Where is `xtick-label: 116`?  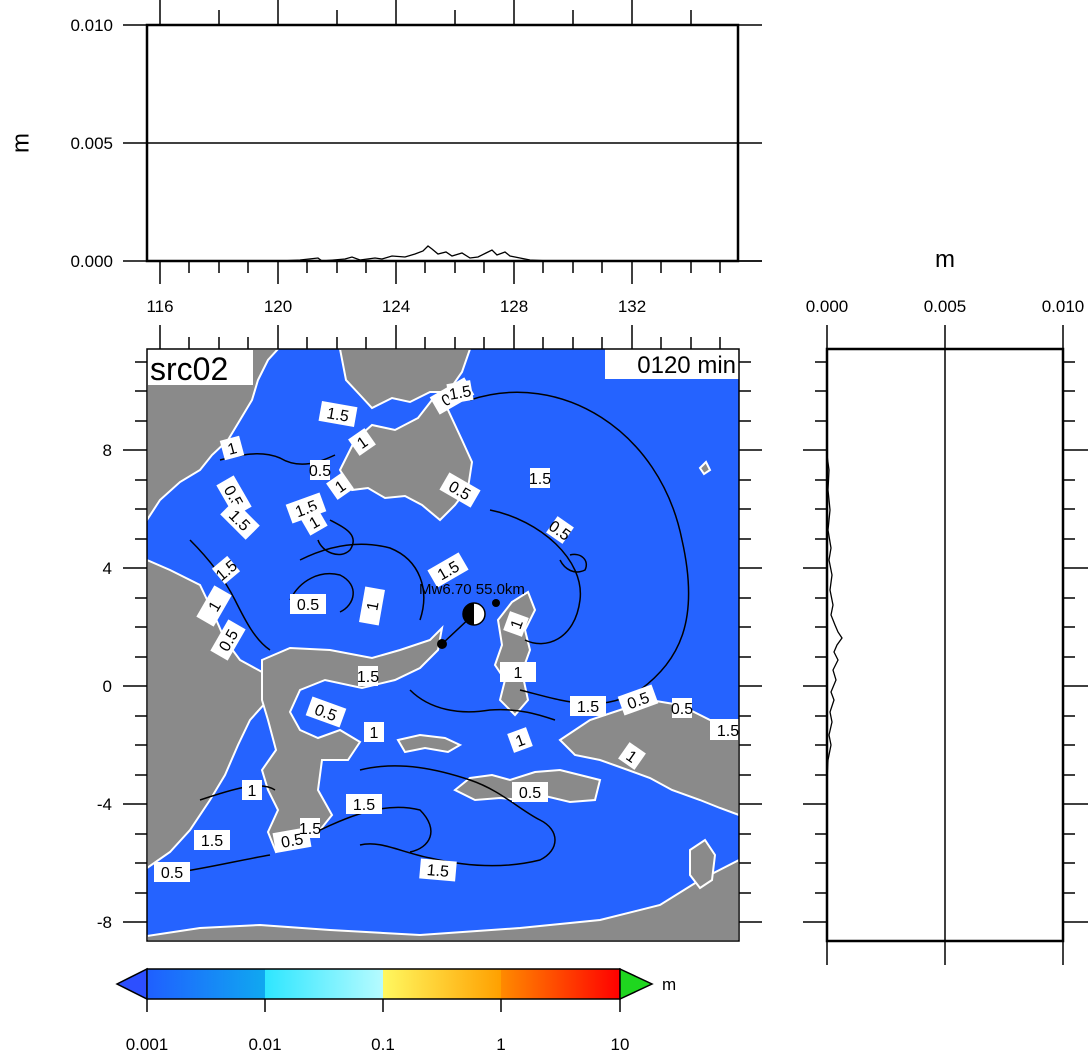
xtick-label: 116 is located at coordinates (159, 306).